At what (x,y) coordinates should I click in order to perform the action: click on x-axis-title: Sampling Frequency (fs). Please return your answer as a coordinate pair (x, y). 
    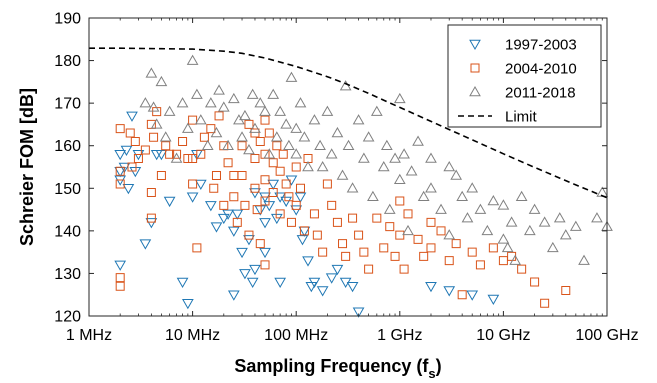
    Looking at the image, I should click on (337, 368).